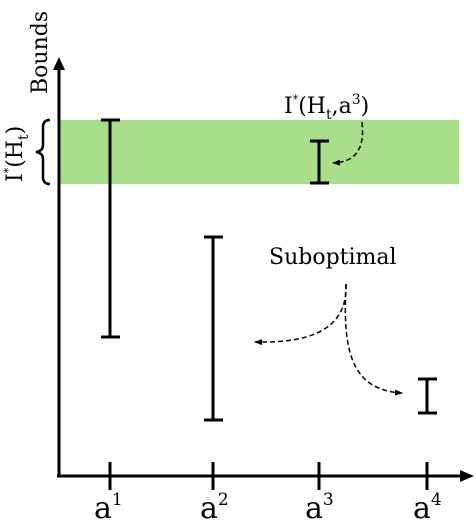 The image size is (476, 522). What do you see at coordinates (40, 52) in the screenshot?
I see `y-axis-label: Bounds` at bounding box center [40, 52].